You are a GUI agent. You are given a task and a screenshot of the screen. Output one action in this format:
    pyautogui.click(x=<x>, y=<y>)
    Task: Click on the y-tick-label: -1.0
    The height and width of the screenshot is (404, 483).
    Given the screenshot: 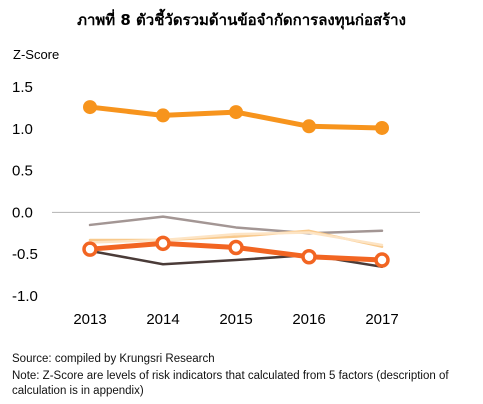 What is the action you would take?
    pyautogui.click(x=25, y=296)
    